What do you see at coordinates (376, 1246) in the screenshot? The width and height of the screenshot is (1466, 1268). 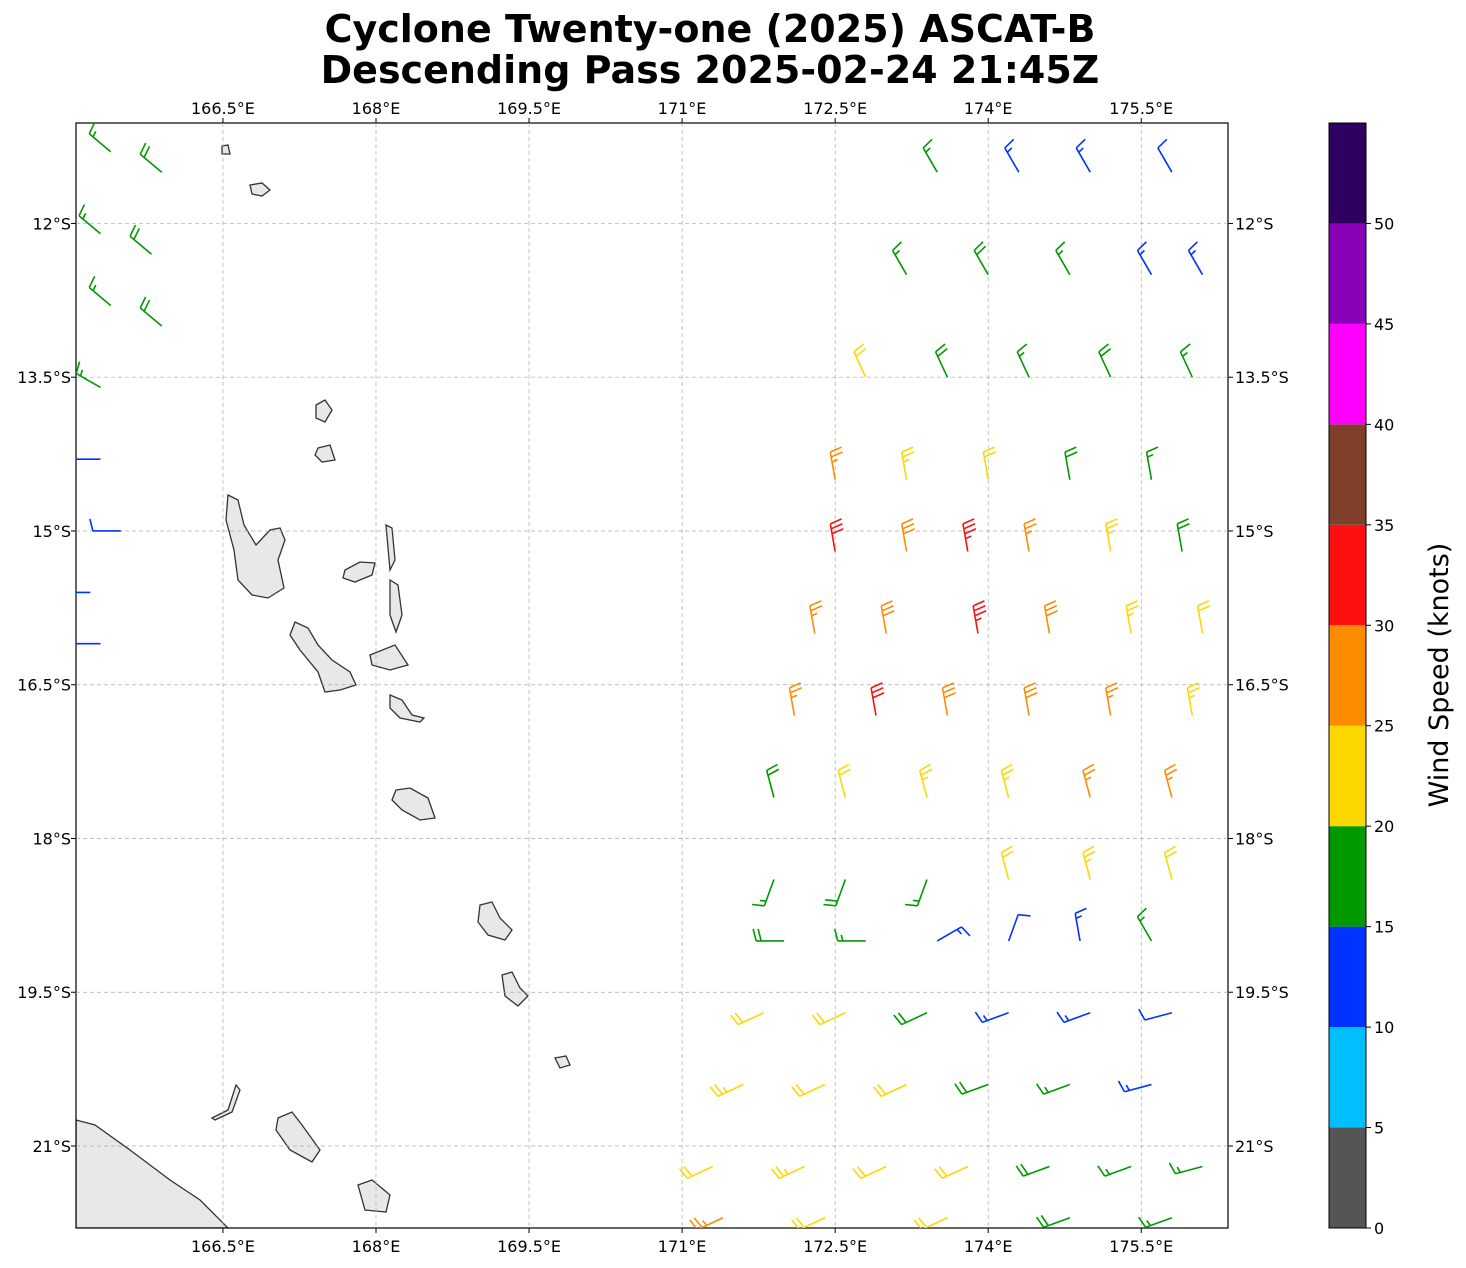 I see `x-tick-label: 168°E` at bounding box center [376, 1246].